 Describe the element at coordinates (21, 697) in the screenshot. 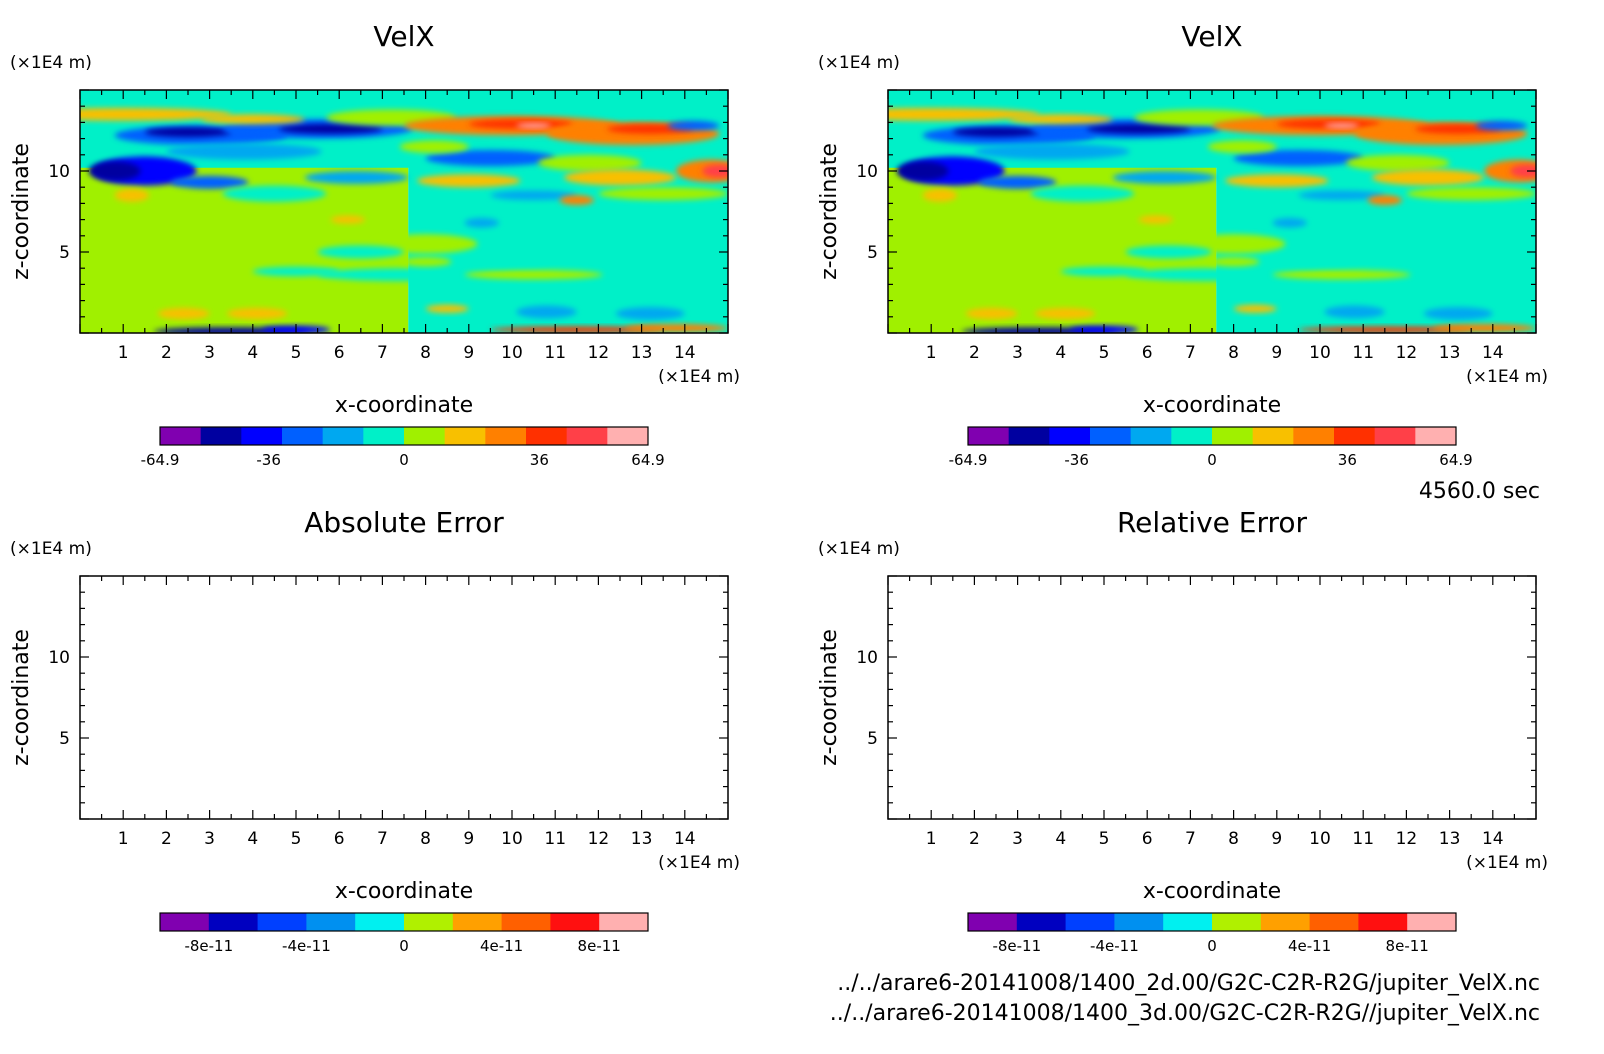

I see `y-axis-label: z-coordinate` at that location.